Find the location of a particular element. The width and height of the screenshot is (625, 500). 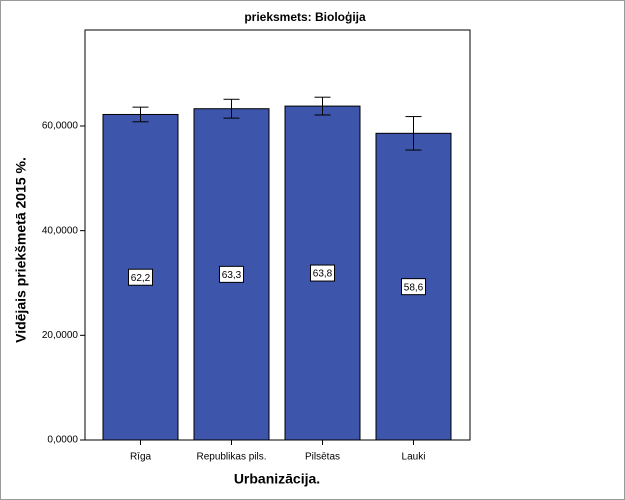

value-label: 62,2 is located at coordinates (141, 278).